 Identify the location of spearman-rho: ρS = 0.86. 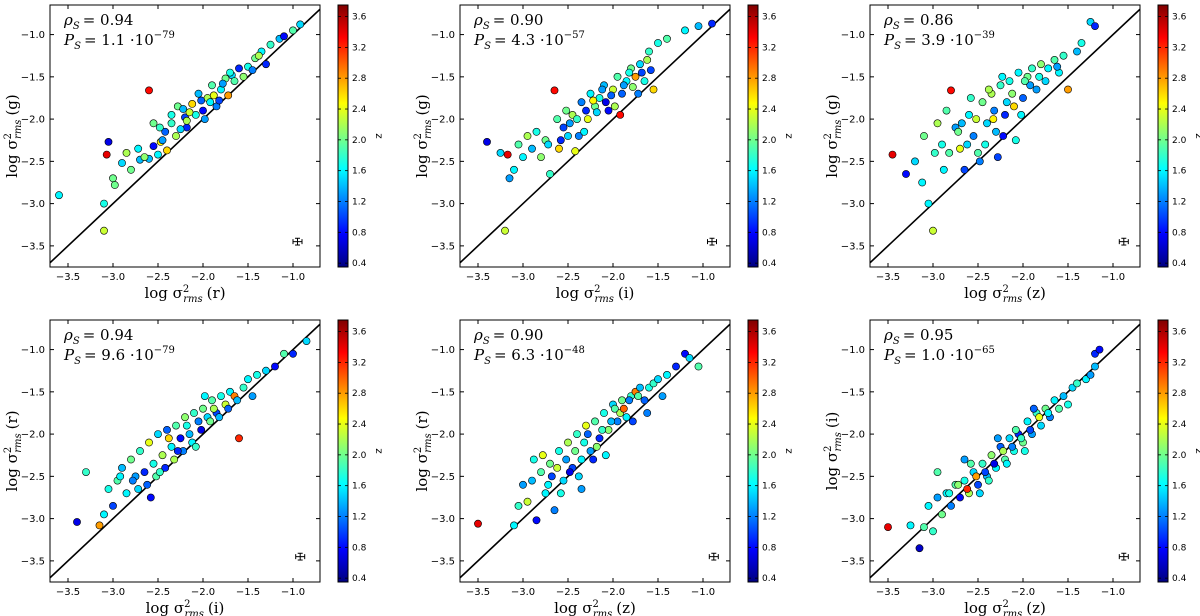
(918, 21).